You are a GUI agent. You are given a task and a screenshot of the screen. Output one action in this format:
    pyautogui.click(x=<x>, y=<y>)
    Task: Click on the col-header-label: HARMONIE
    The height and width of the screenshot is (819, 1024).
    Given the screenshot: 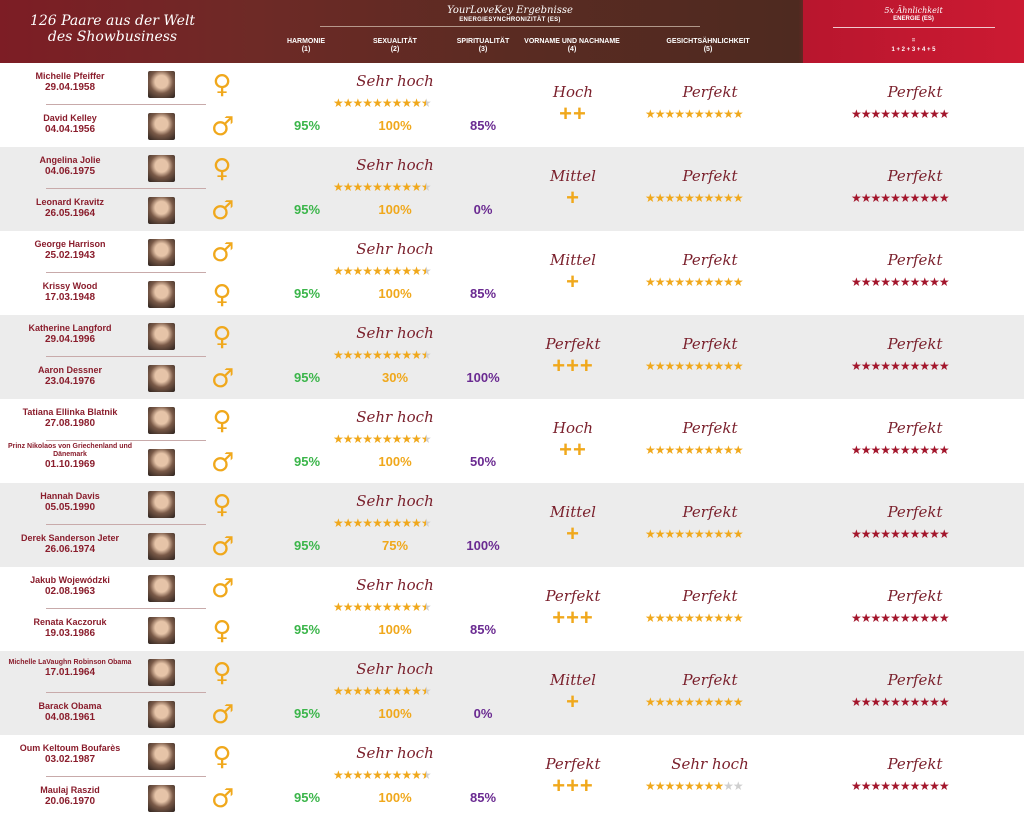 What is the action you would take?
    pyautogui.click(x=306, y=41)
    